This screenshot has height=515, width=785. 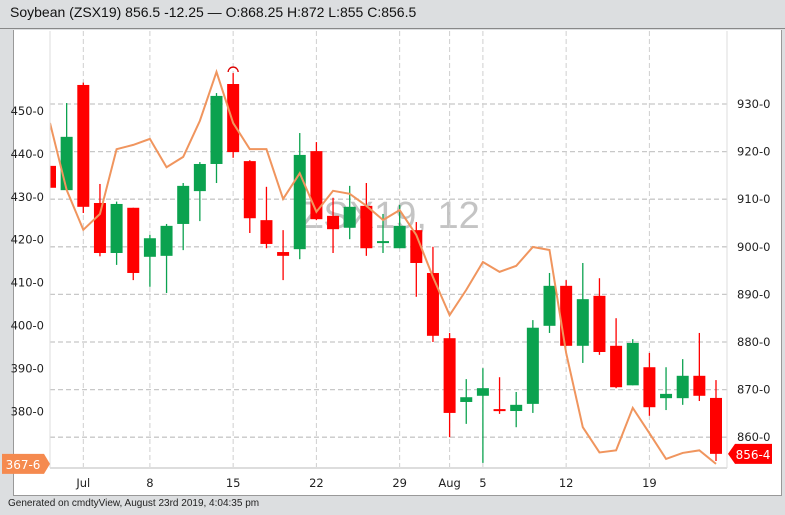 I want to click on left-tick-label: 430-0, so click(x=27, y=197).